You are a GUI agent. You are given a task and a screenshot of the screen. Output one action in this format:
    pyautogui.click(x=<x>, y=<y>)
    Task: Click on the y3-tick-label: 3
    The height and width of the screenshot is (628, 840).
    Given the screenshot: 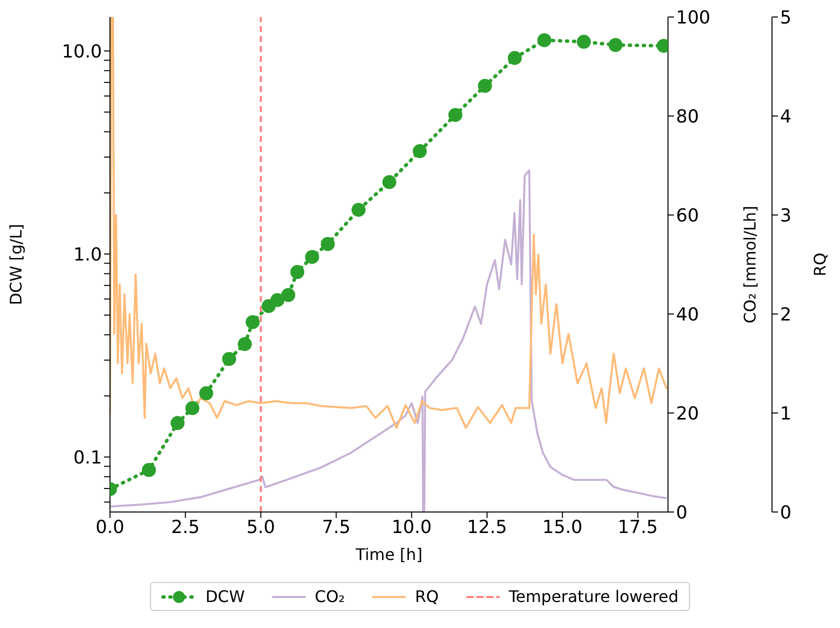 What is the action you would take?
    pyautogui.click(x=786, y=215)
    